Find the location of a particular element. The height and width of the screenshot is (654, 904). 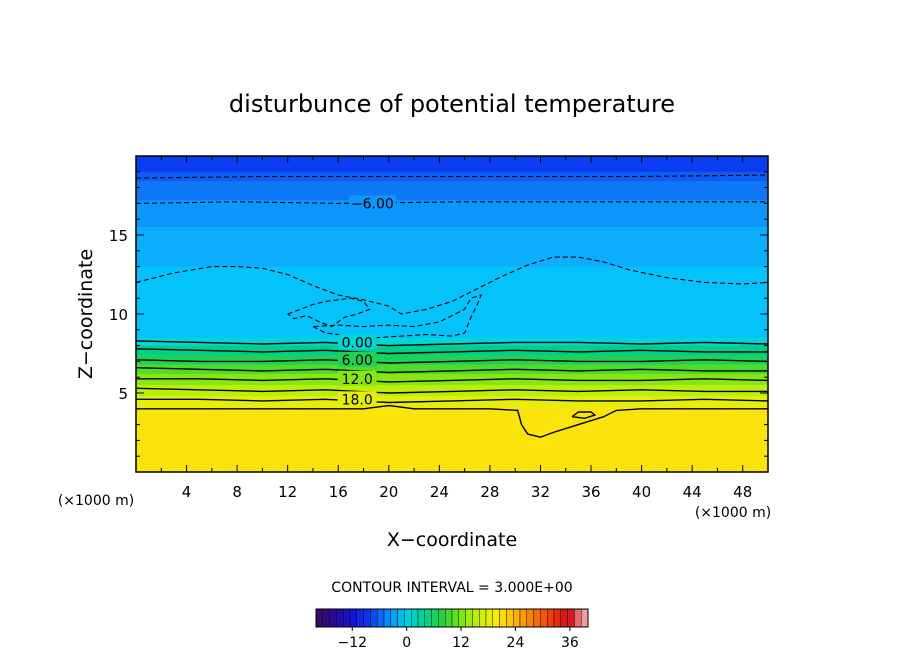

colorbar-cells is located at coordinates (452, 618).